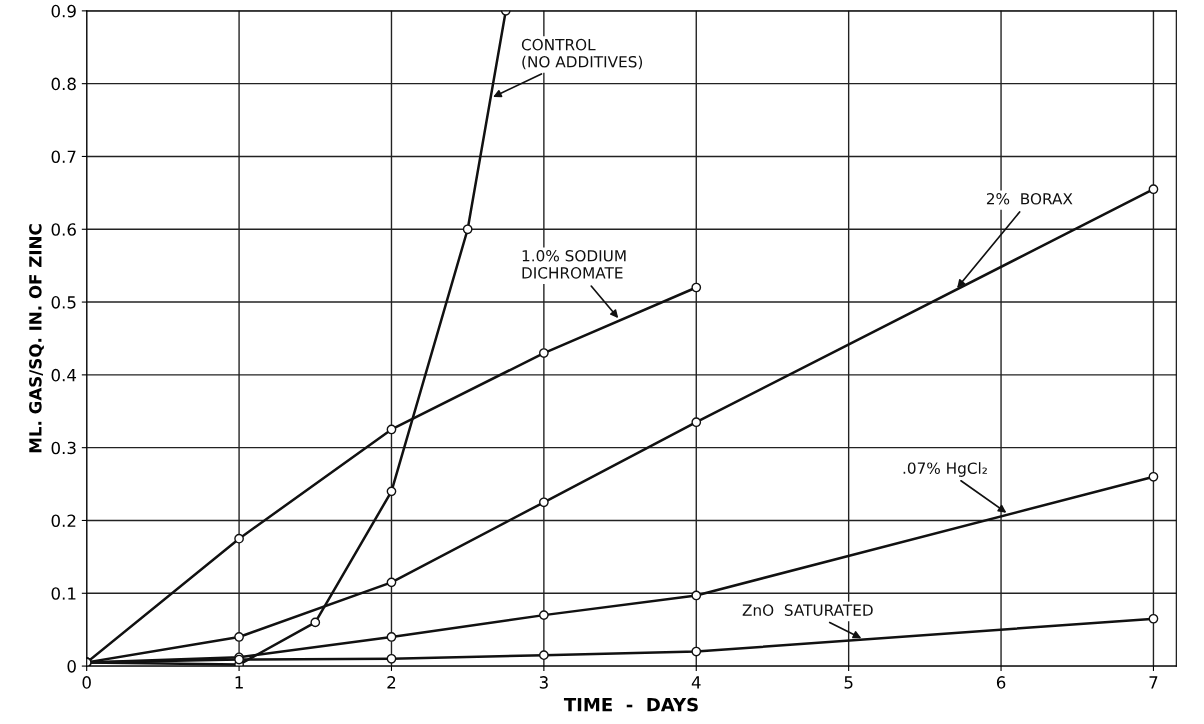  What do you see at coordinates (63, 229) in the screenshot?
I see `y-tick-label: 0.6` at bounding box center [63, 229].